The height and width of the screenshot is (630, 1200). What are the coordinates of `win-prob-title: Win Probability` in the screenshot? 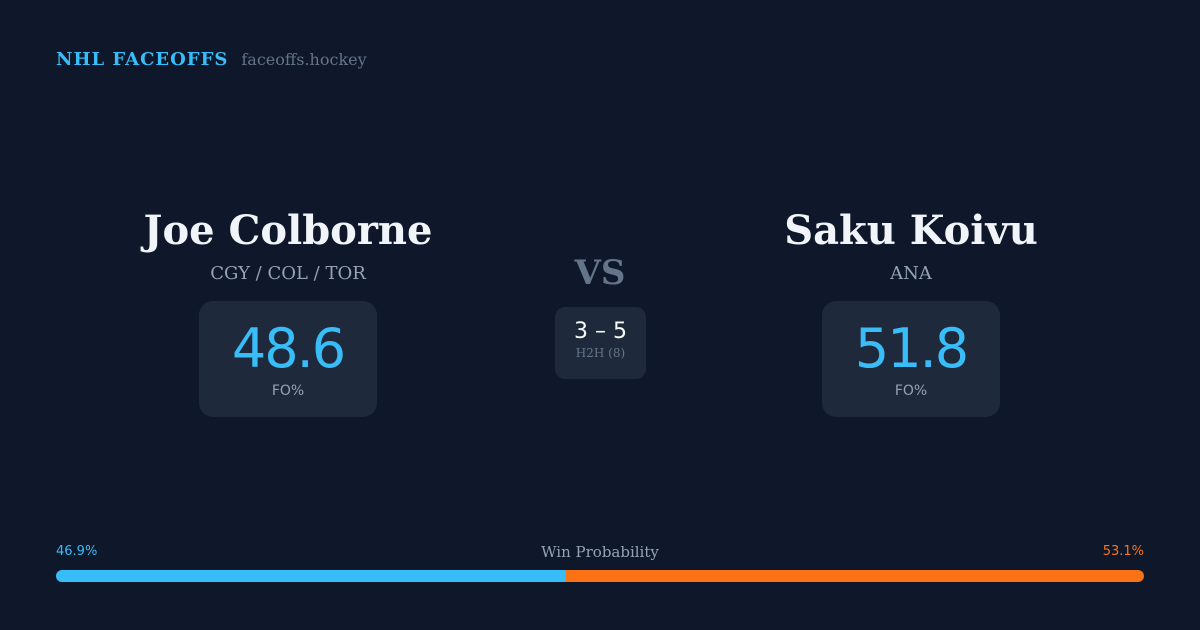 It's located at (600, 552).